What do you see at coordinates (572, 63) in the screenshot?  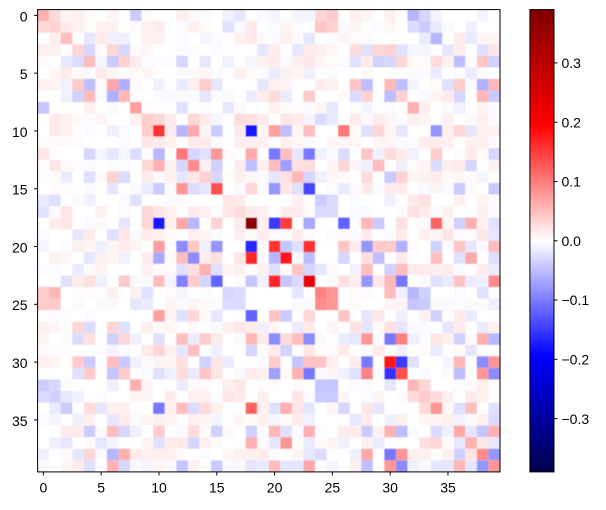 I see `svg-text: 0.3` at bounding box center [572, 63].